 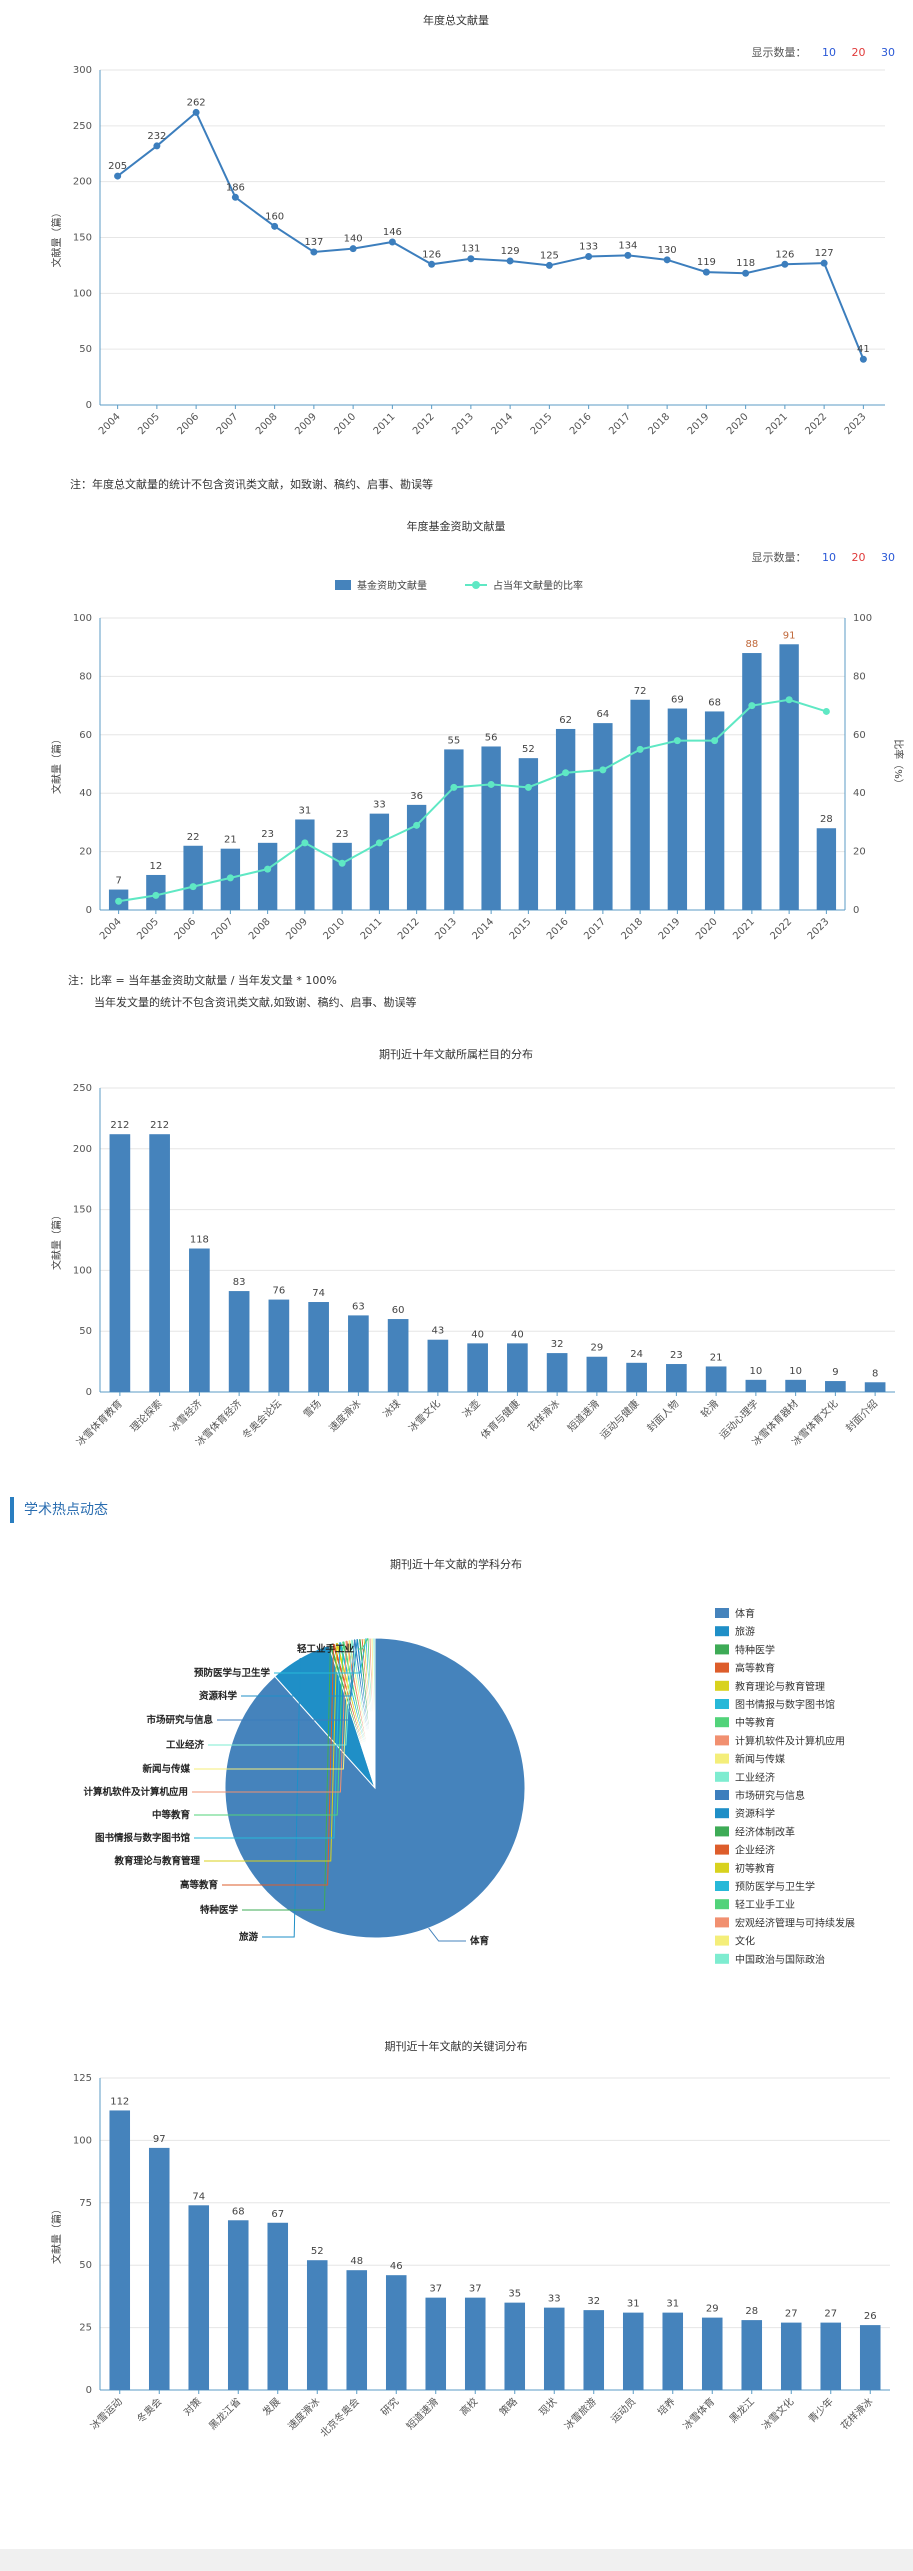 What do you see at coordinates (741, 2410) in the screenshot?
I see `x-tick-label: 黑龙江` at bounding box center [741, 2410].